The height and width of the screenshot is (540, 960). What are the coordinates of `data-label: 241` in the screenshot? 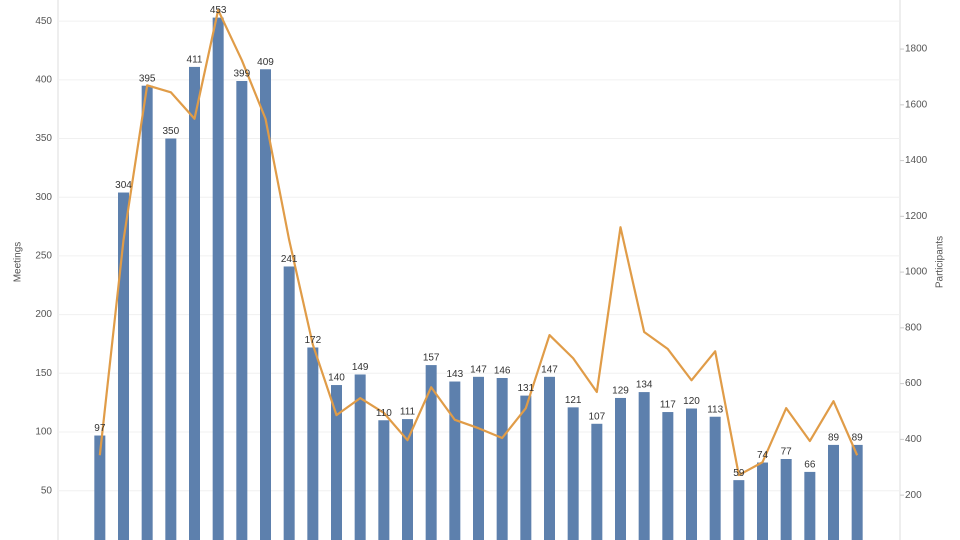 It's located at (289, 259).